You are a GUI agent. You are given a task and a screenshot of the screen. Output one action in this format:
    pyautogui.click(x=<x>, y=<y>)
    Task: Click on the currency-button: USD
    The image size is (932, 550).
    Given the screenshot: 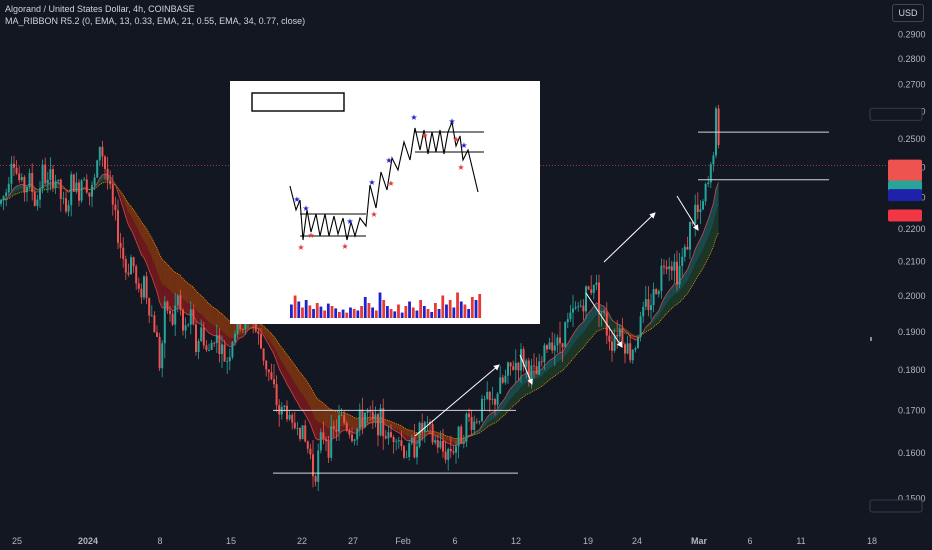 What is the action you would take?
    pyautogui.click(x=908, y=13)
    